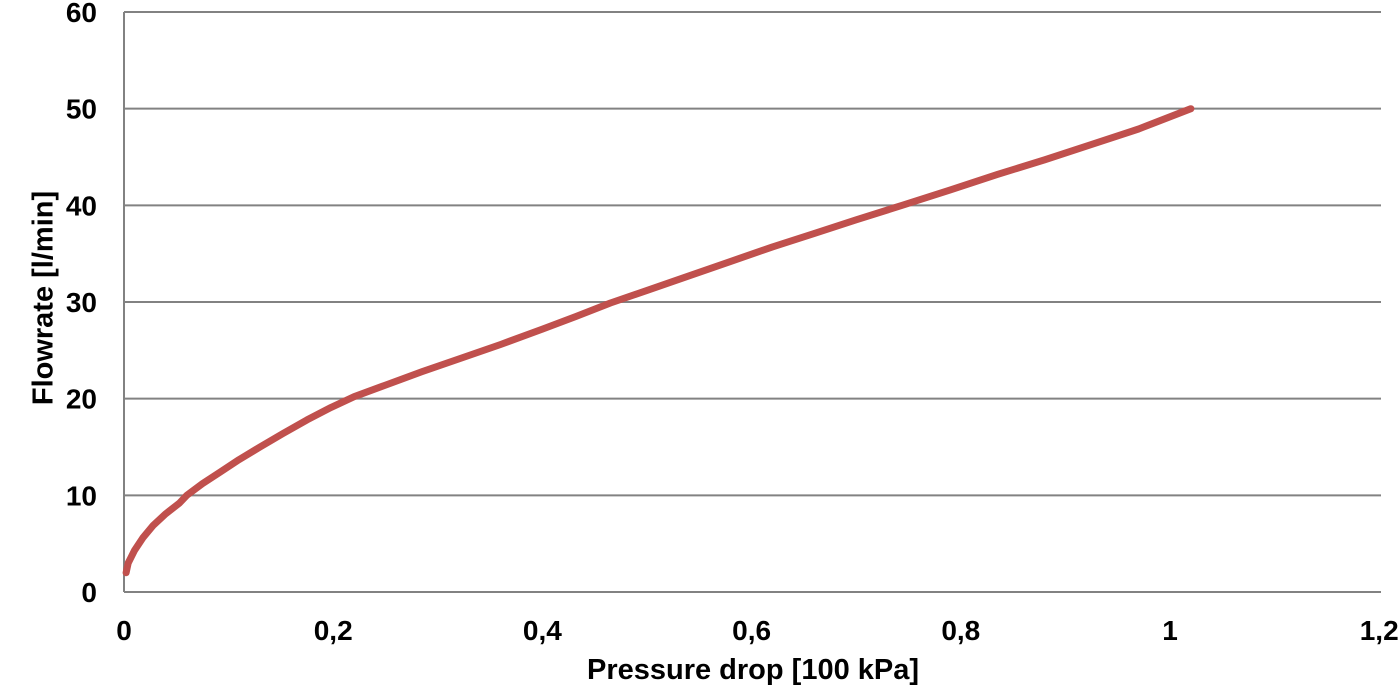  I want to click on y-tick-label: 0, so click(89, 592).